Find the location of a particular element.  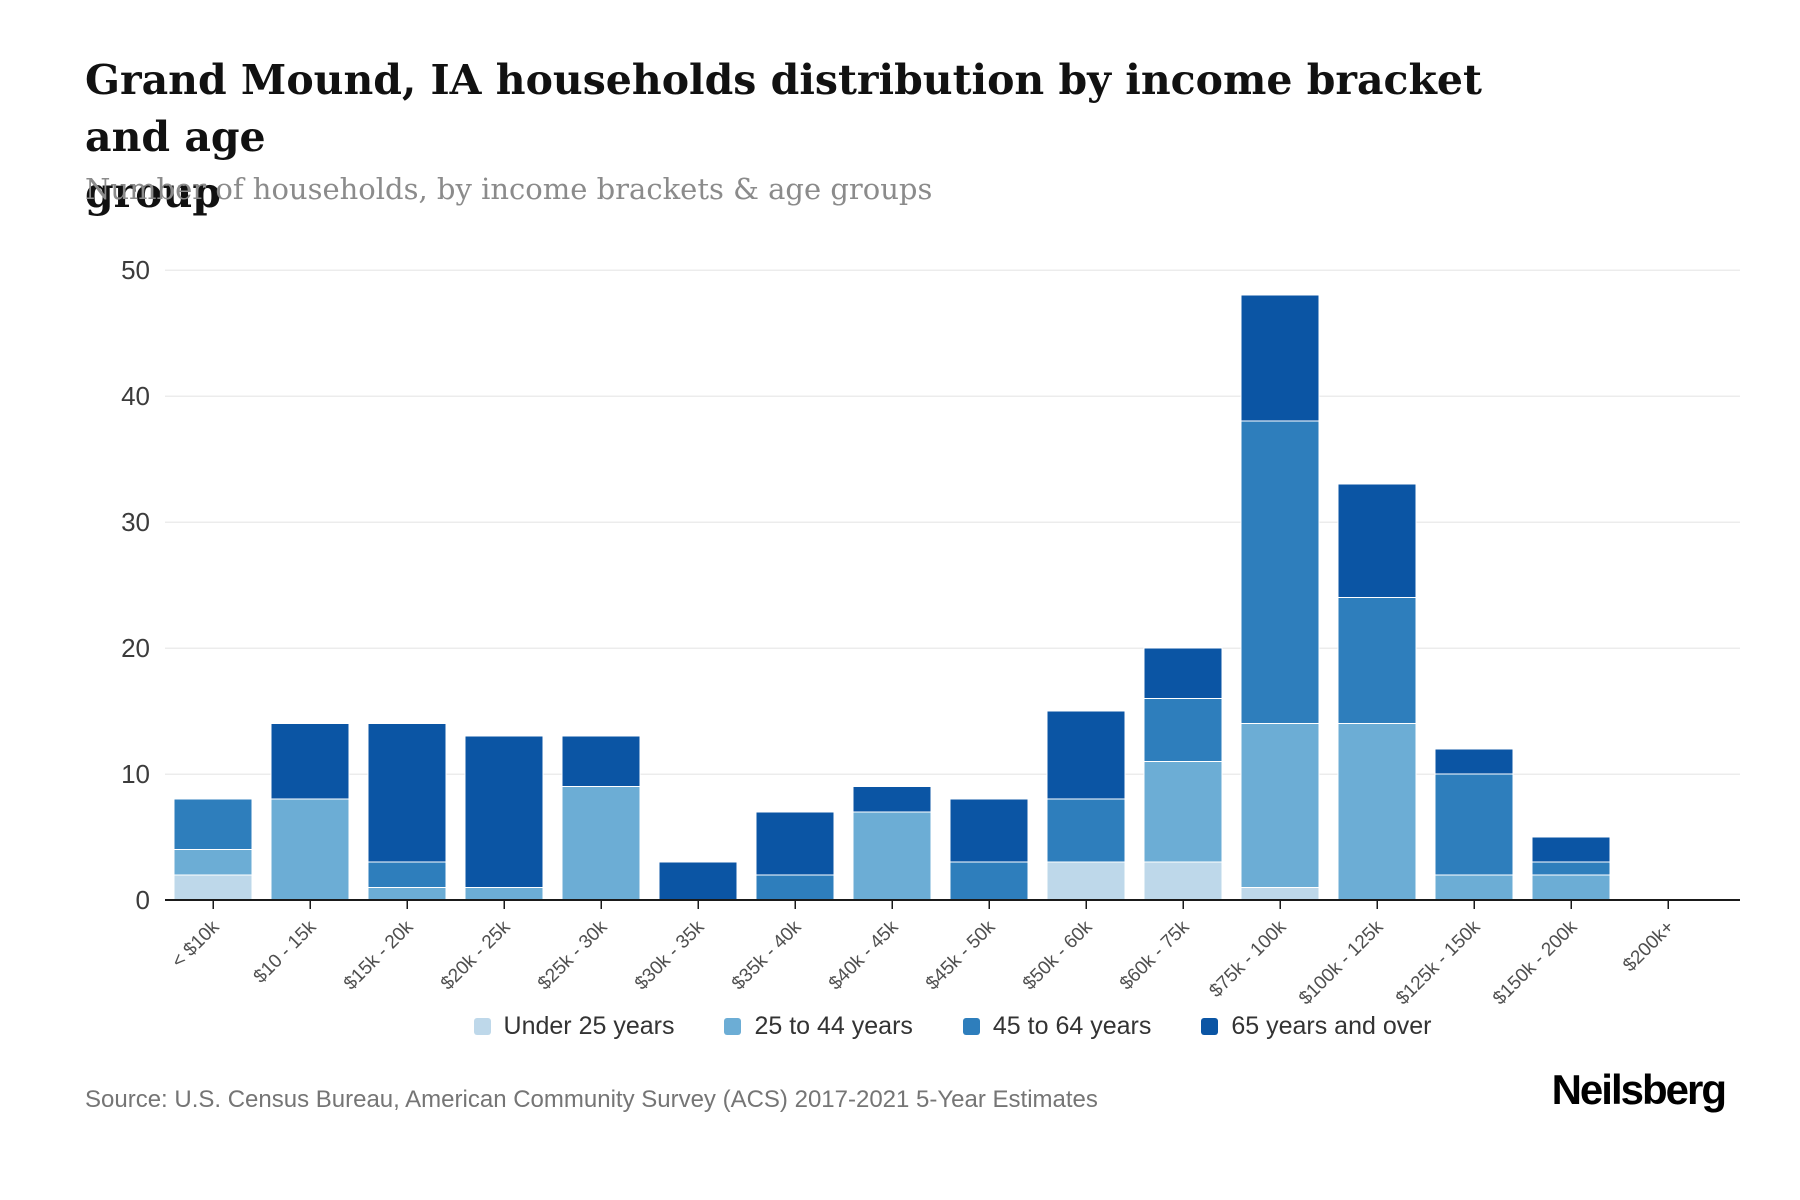

bar-segment-40k-45k-25-to-44-years is located at coordinates (892, 856).